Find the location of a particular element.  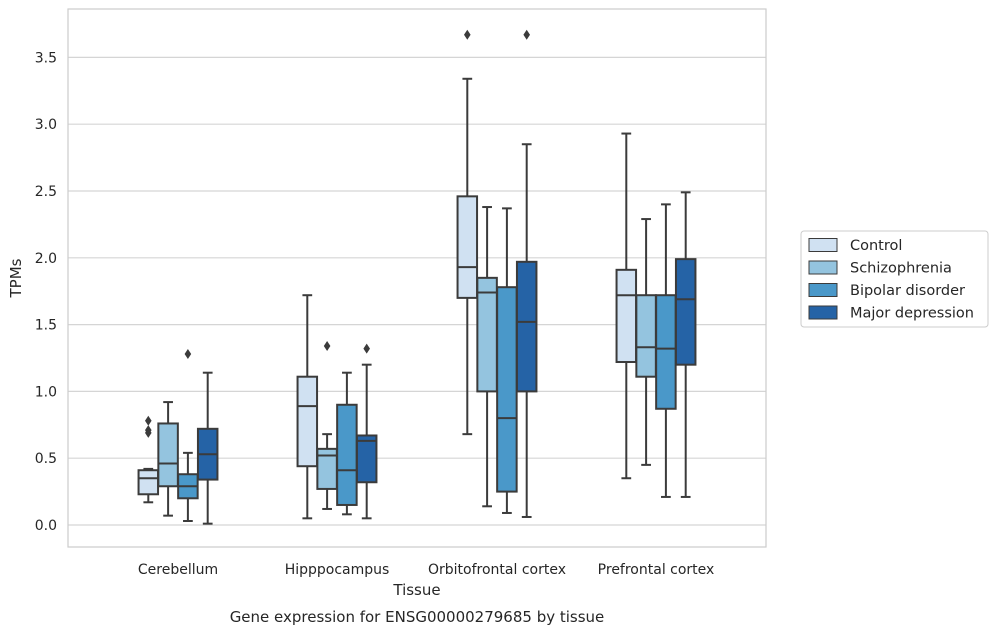

x-tick-label: Hipppocampus is located at coordinates (337, 570).